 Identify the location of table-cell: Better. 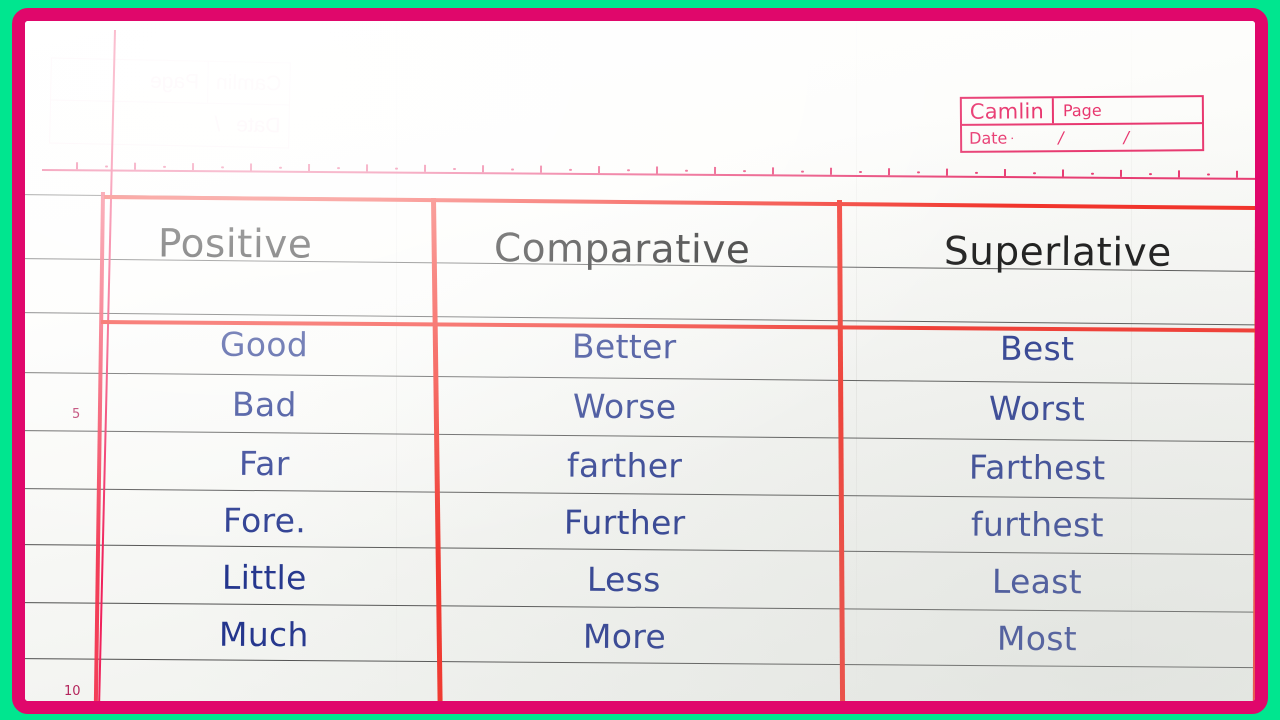
(624, 346).